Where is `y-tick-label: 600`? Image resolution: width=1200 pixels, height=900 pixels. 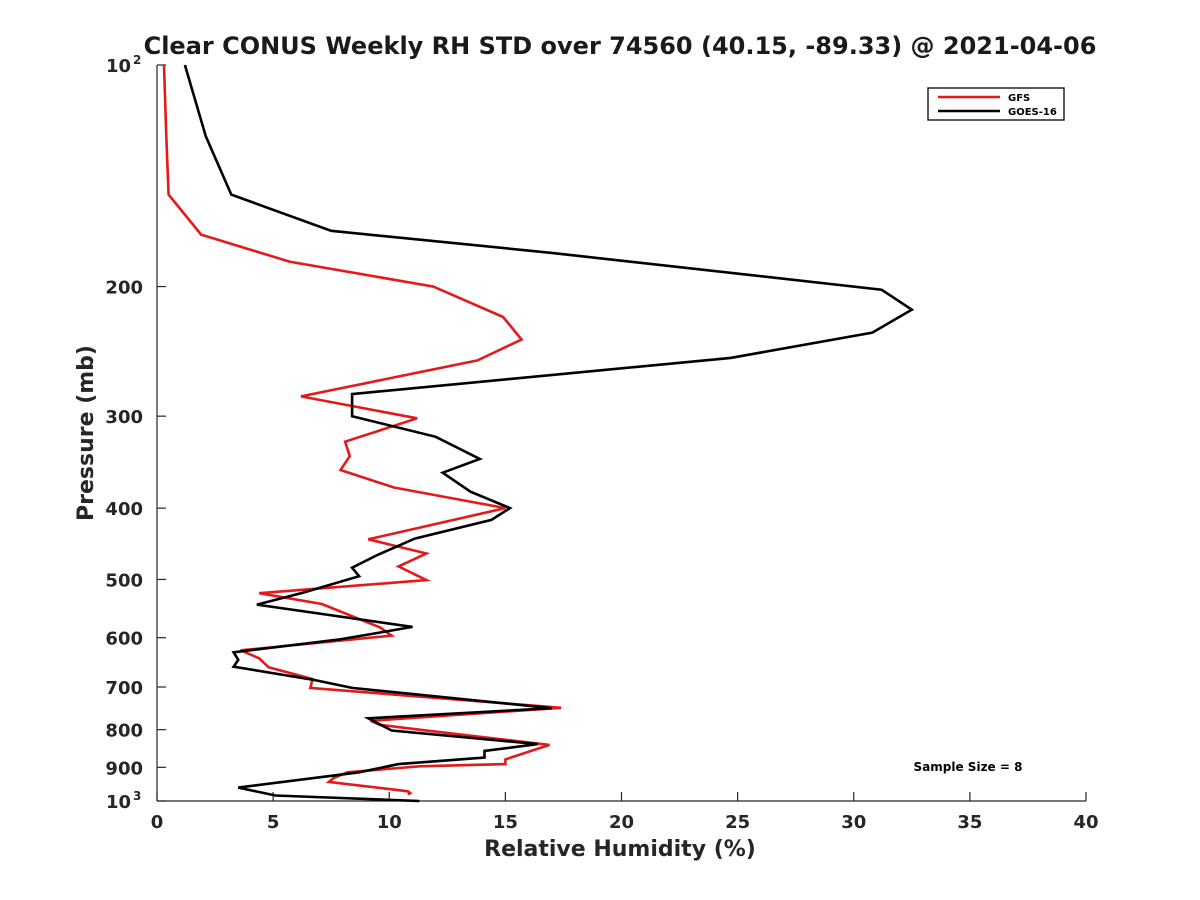 y-tick-label: 600 is located at coordinates (124, 639).